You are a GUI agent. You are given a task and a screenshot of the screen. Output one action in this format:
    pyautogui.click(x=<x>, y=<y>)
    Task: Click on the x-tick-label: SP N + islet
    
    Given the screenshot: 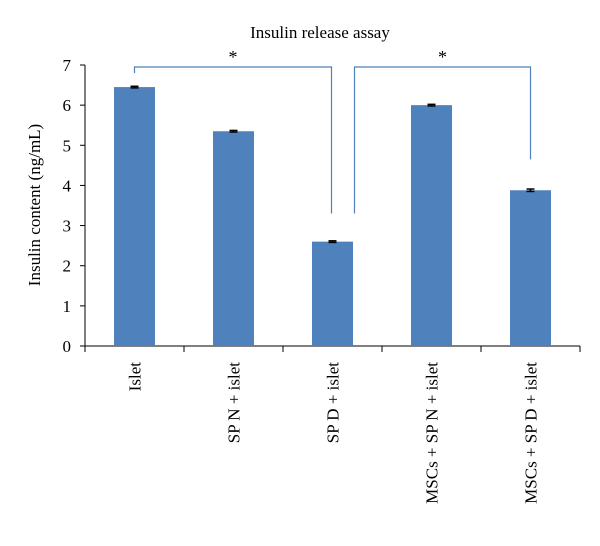 What is the action you would take?
    pyautogui.click(x=234, y=403)
    